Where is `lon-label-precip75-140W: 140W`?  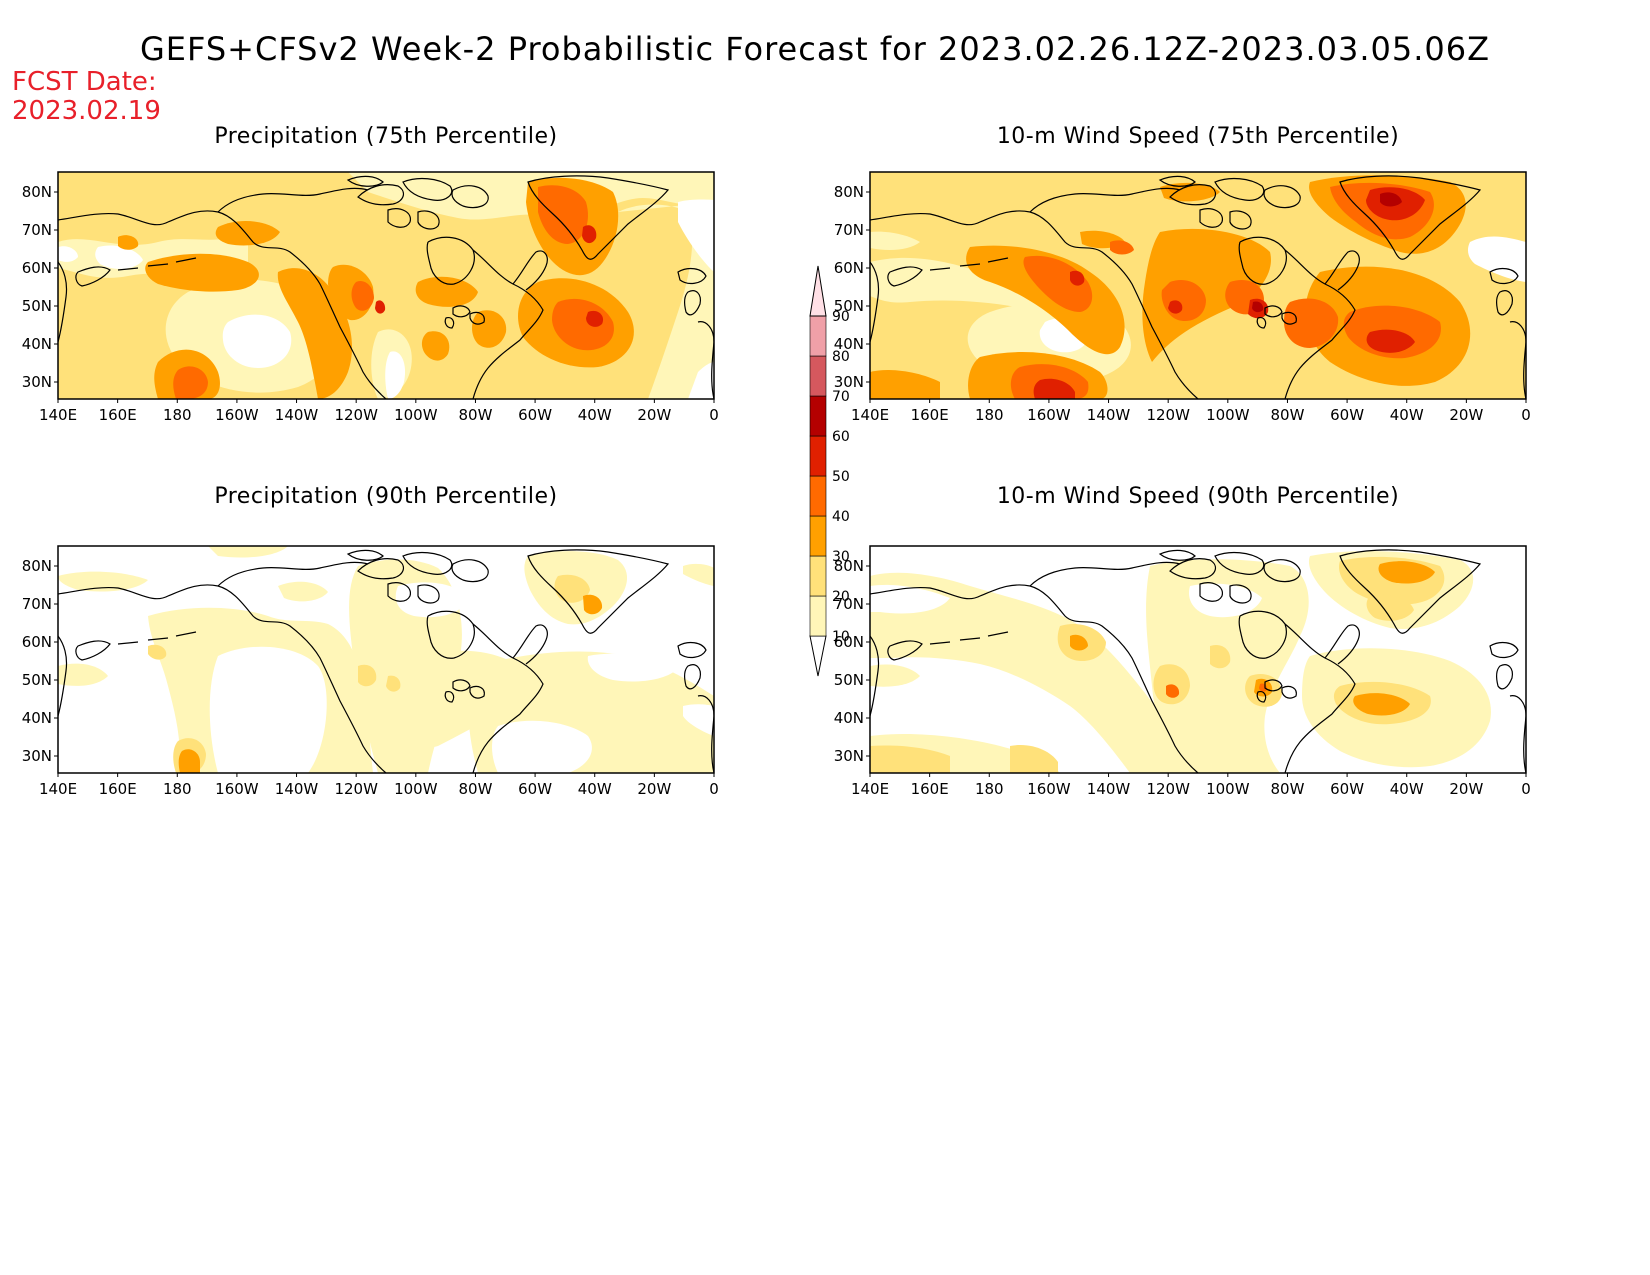 lon-label-precip75-140W: 140W is located at coordinates (297, 415).